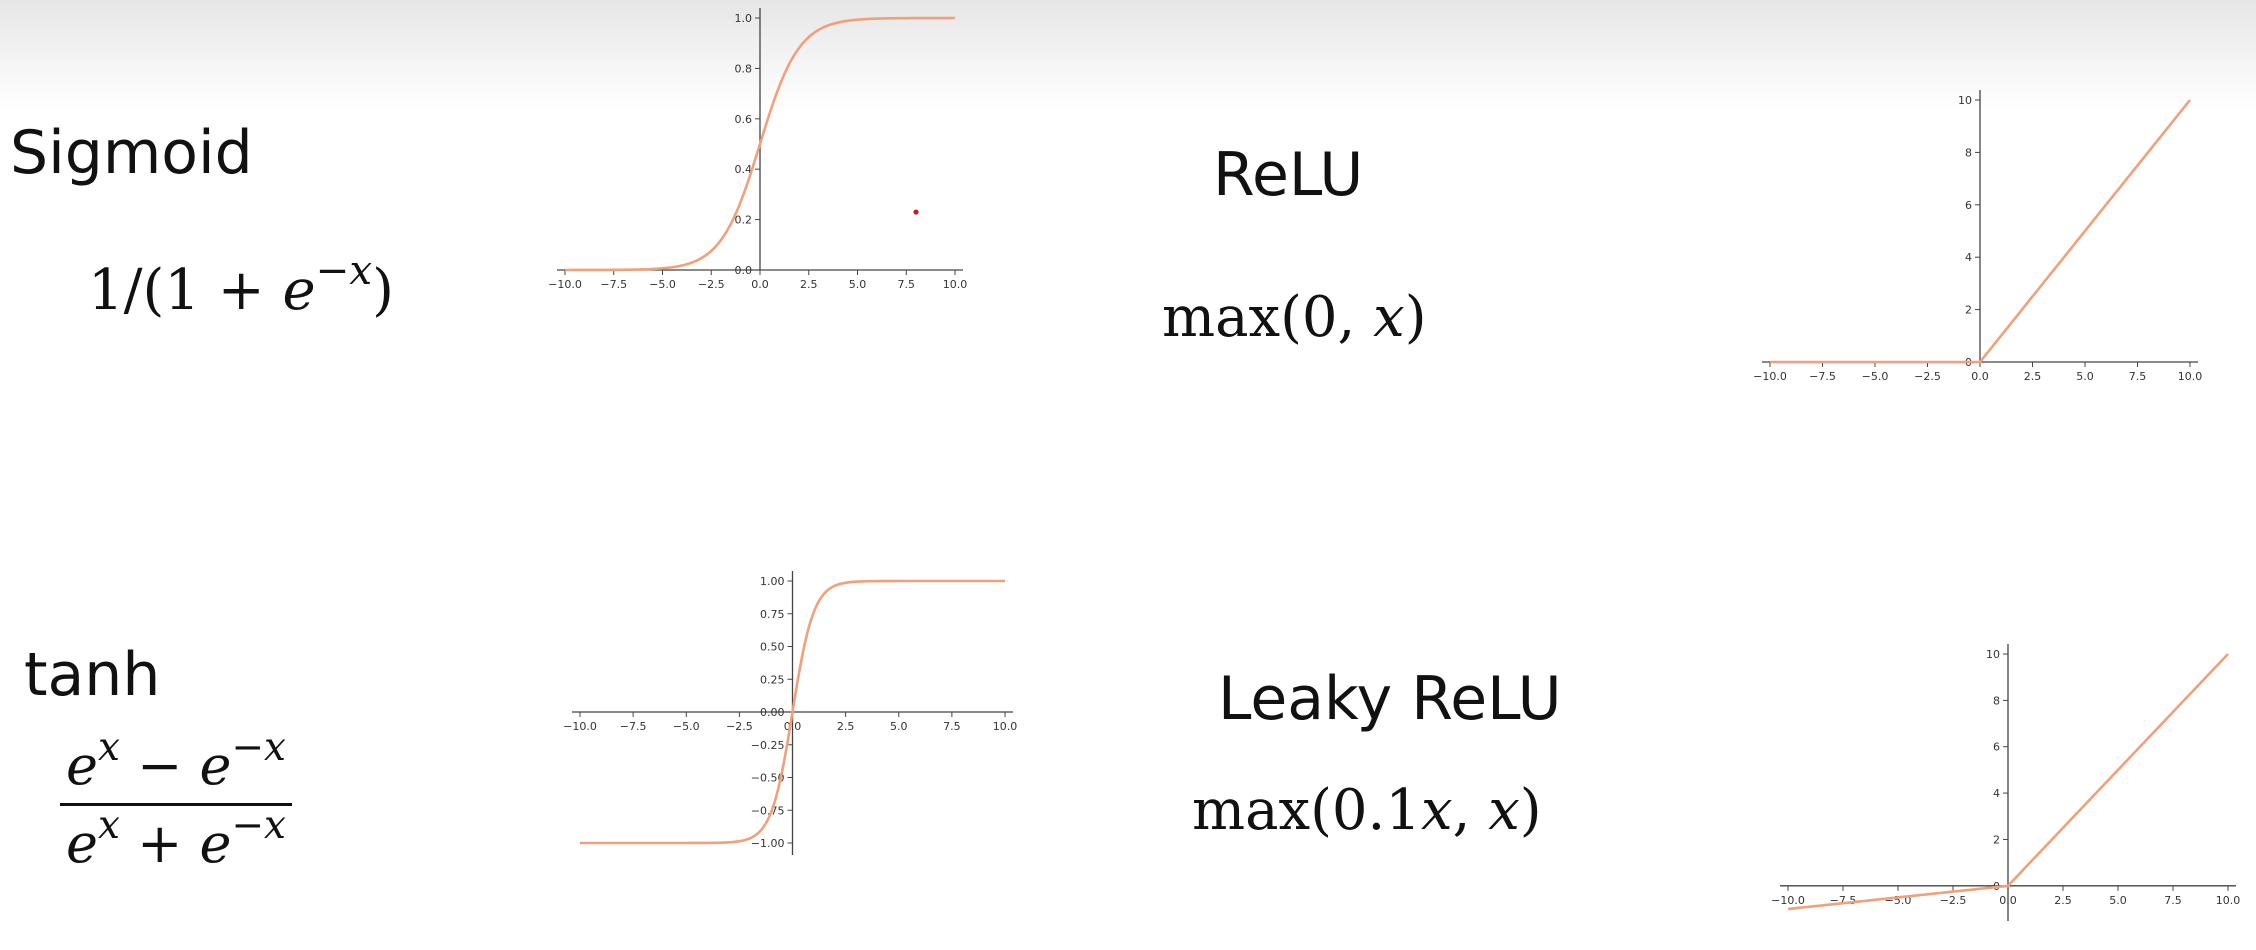 The image size is (2256, 950). I want to click on sigmoid-curve, so click(760, 144).